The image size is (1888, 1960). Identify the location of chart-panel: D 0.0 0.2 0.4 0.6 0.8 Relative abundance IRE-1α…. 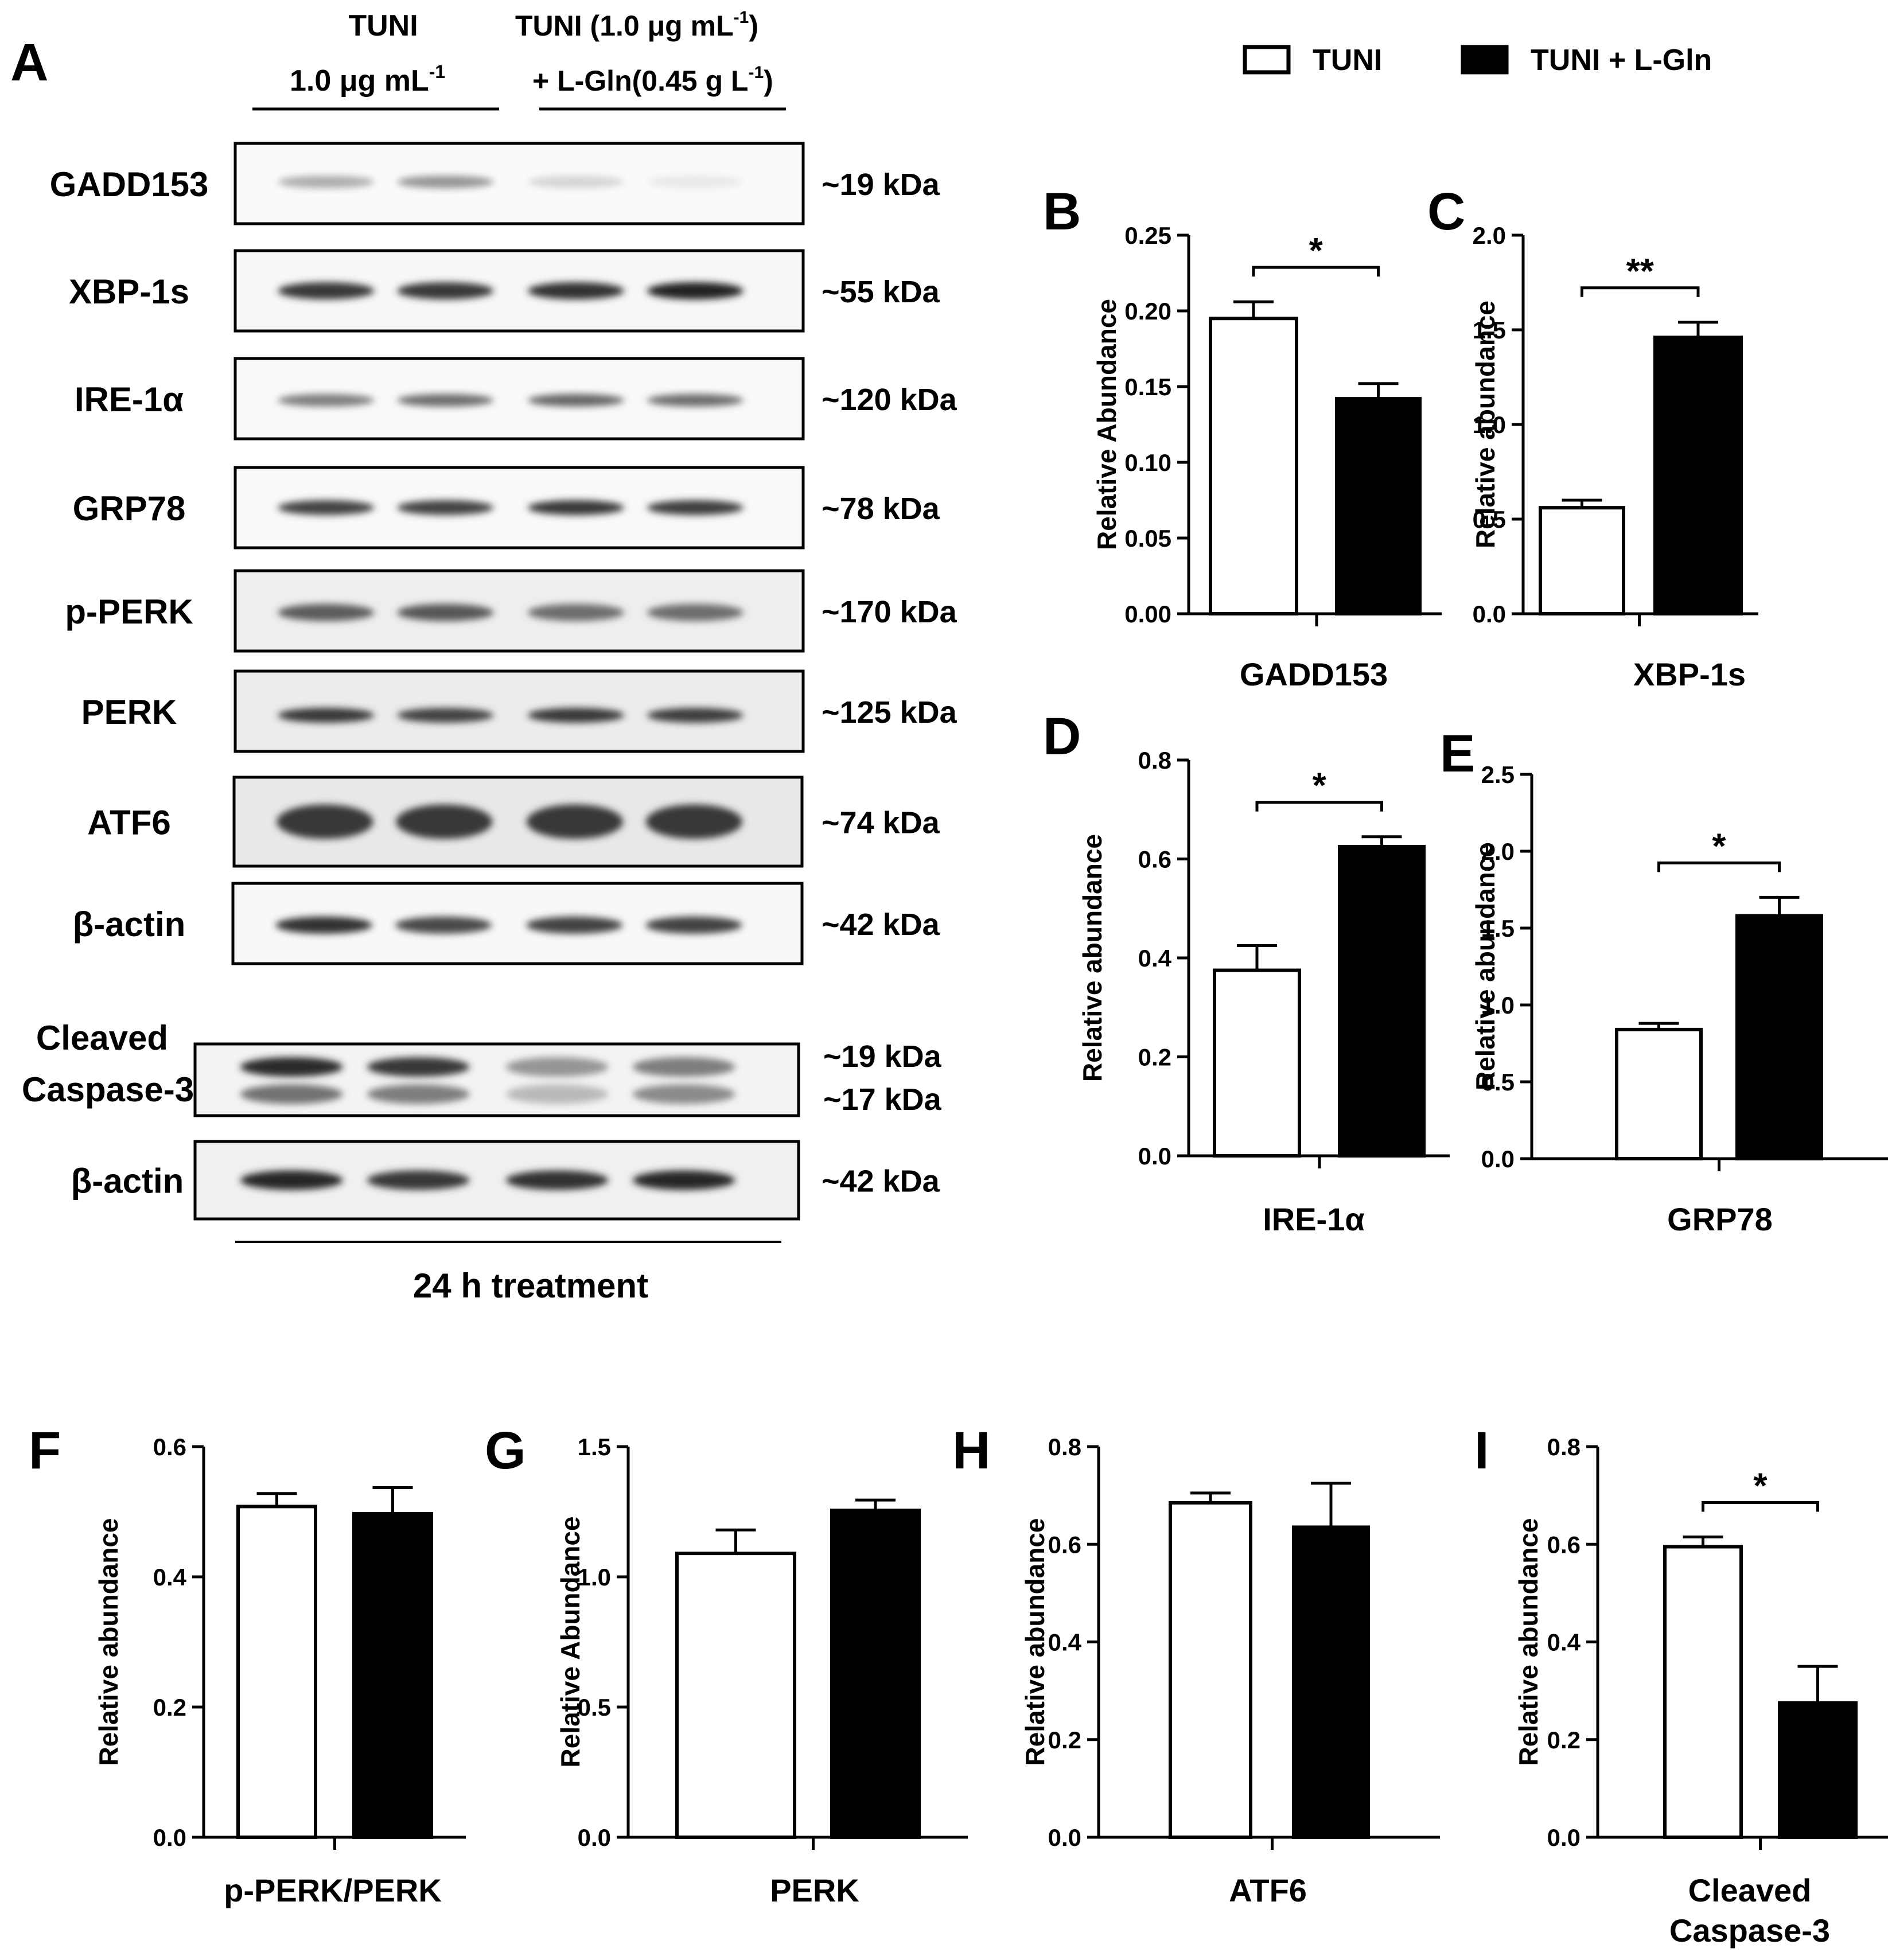
(1246, 972).